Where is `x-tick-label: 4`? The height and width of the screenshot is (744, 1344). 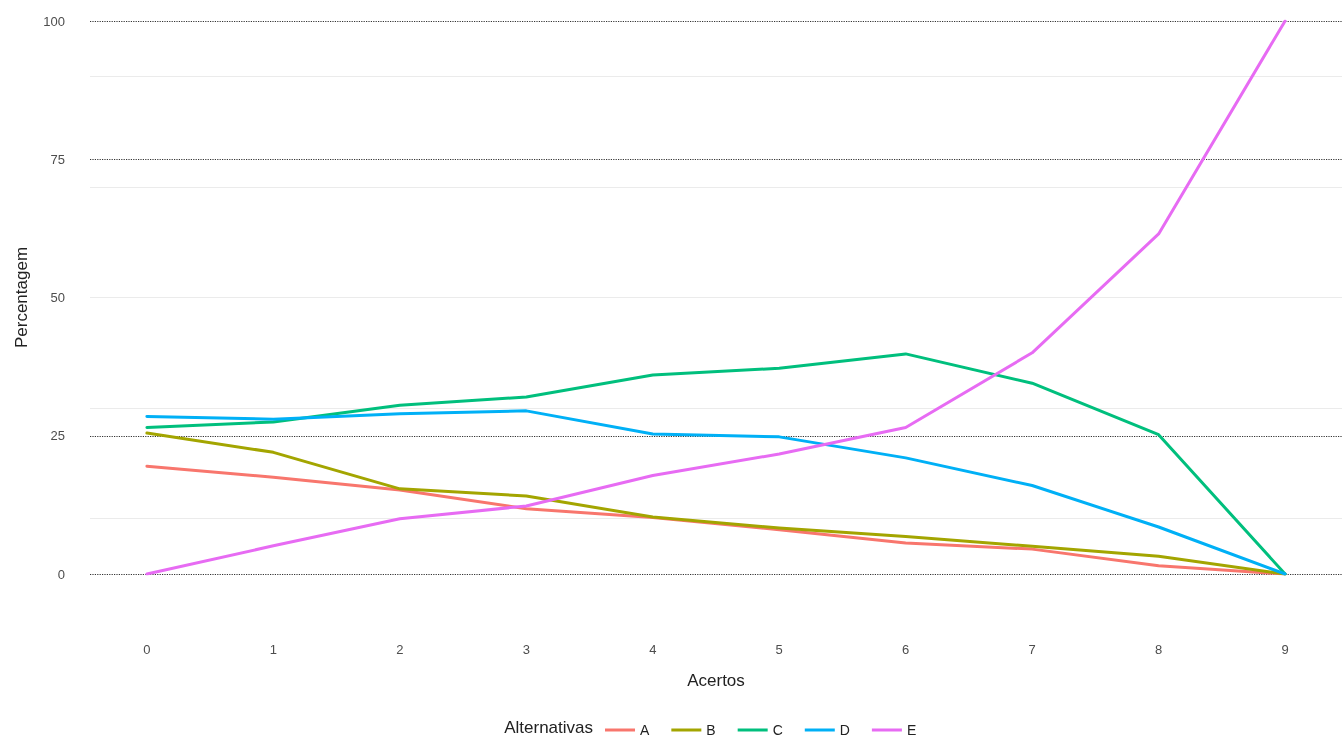 x-tick-label: 4 is located at coordinates (653, 649).